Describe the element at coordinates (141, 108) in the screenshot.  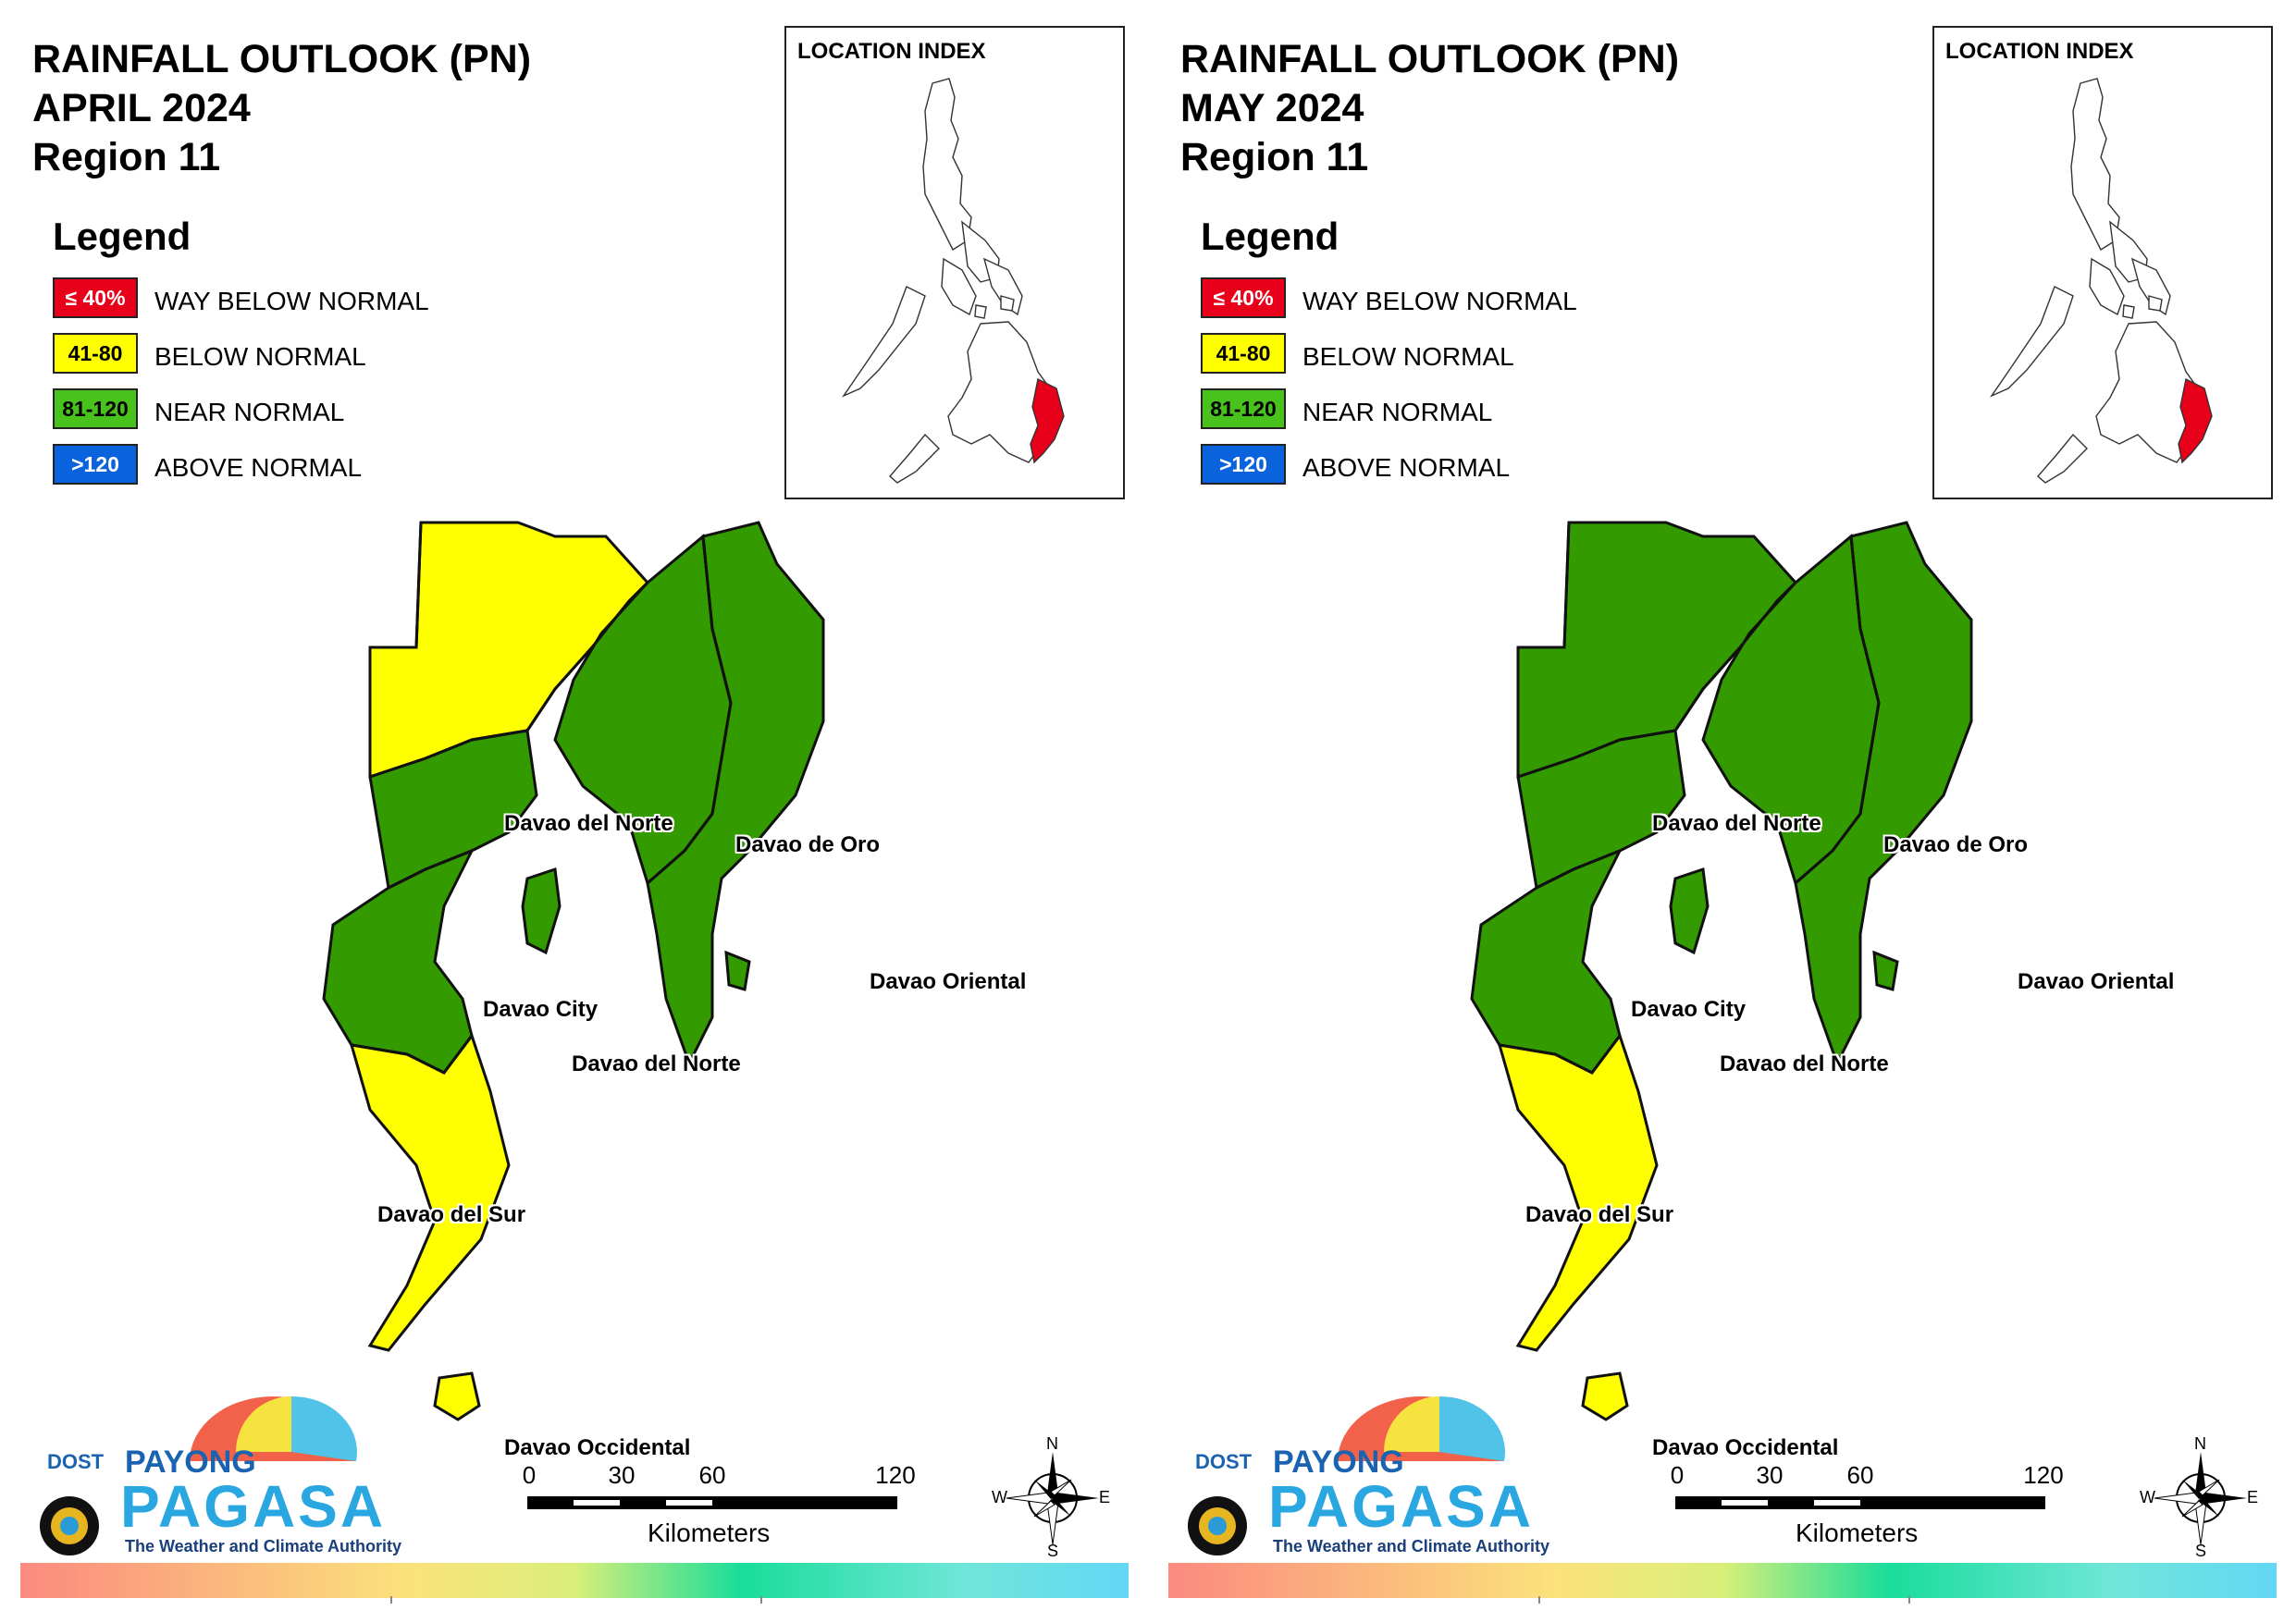
I see `title-month: APRIL 2024` at that location.